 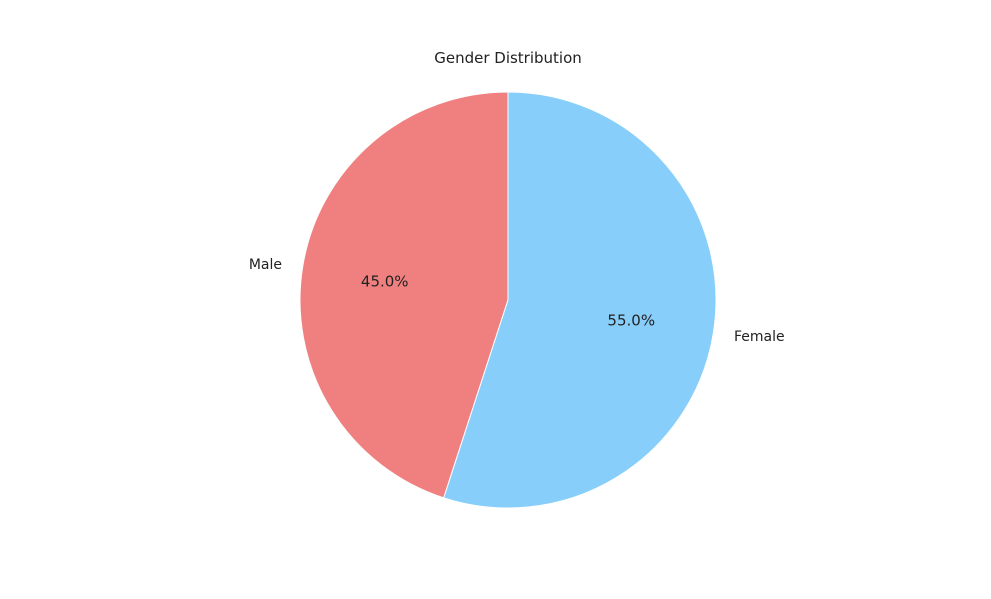 I want to click on pie-slice-male, so click(x=404, y=295).